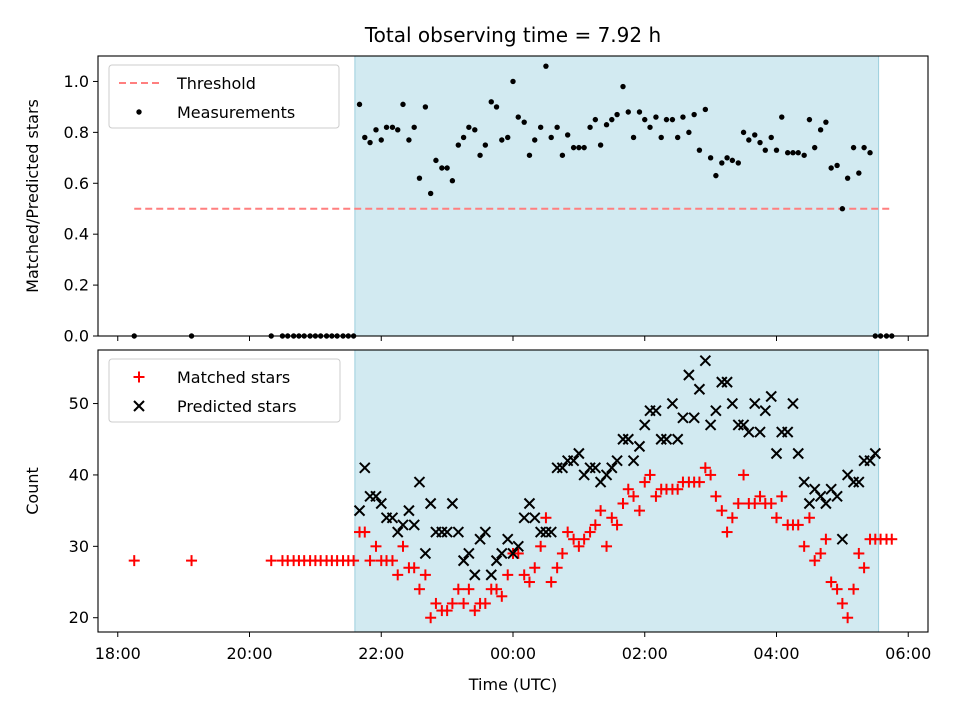  What do you see at coordinates (79, 474) in the screenshot?
I see `y-tick-label: 40` at bounding box center [79, 474].